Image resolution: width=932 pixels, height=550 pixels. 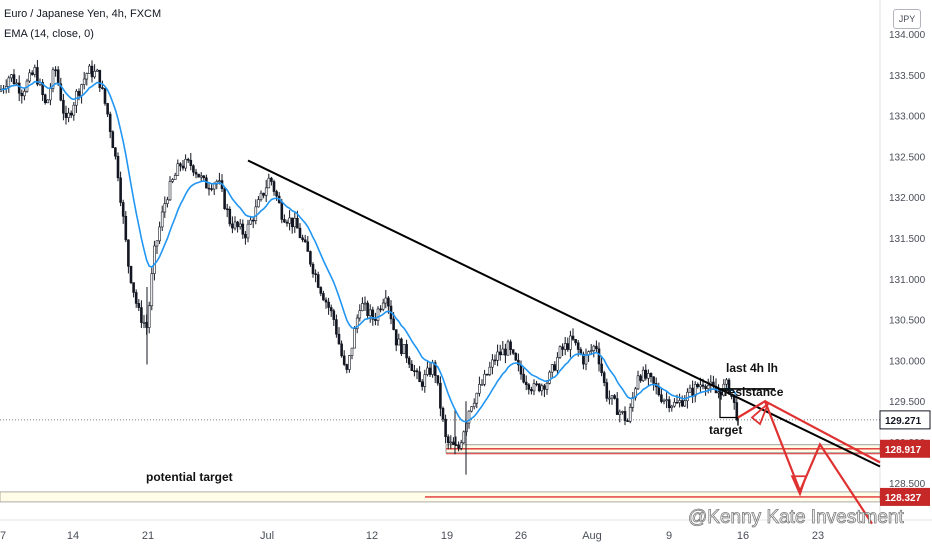 What do you see at coordinates (49, 34) in the screenshot?
I see `ema-legend: EMA (14, close, 0)` at bounding box center [49, 34].